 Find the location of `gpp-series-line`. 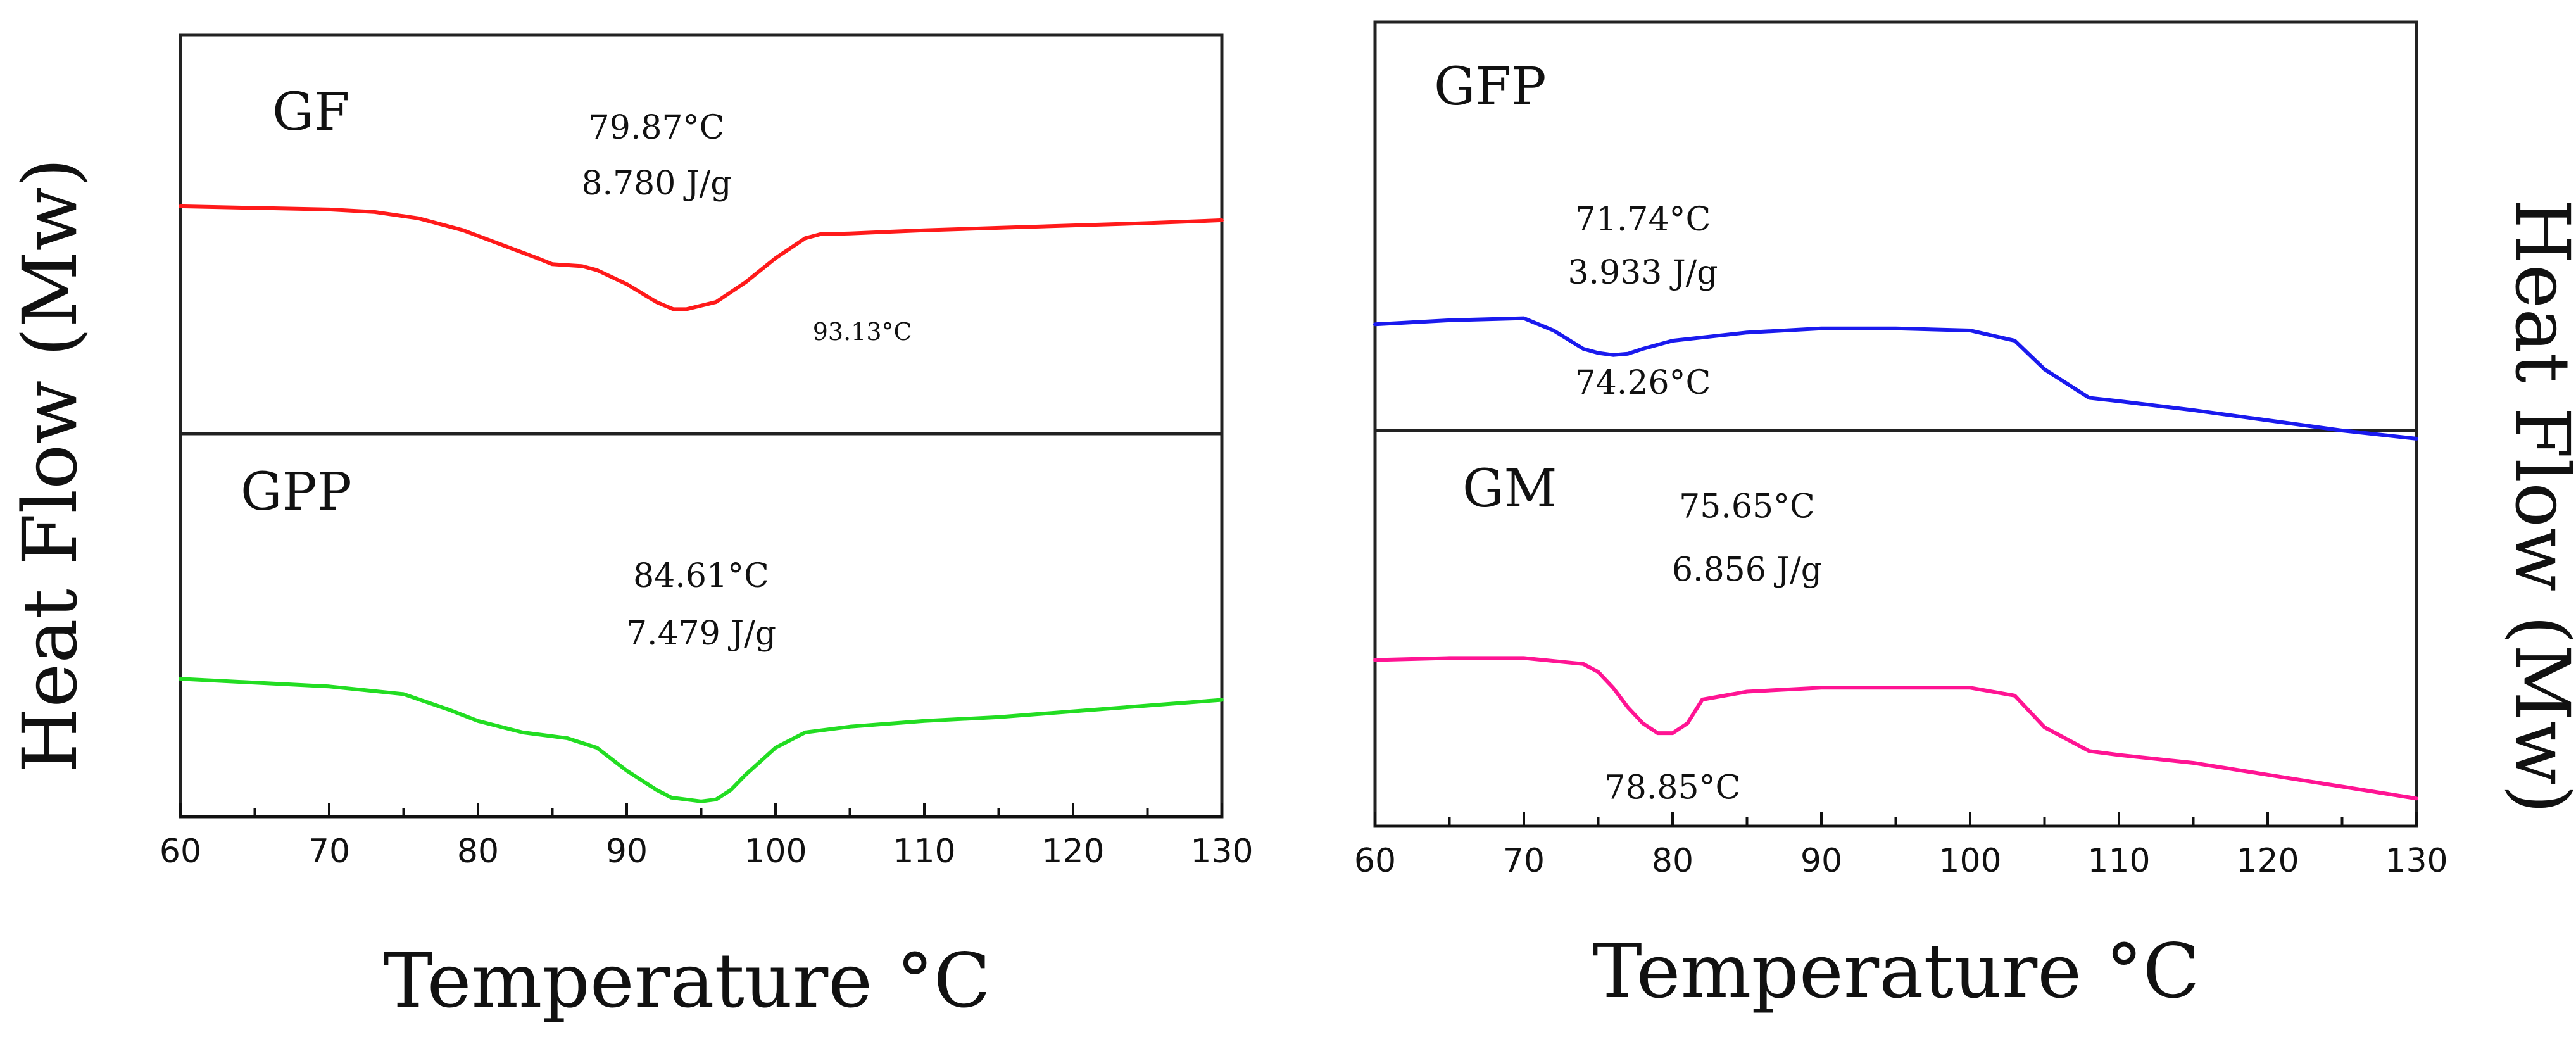

gpp-series-line is located at coordinates (701, 740).